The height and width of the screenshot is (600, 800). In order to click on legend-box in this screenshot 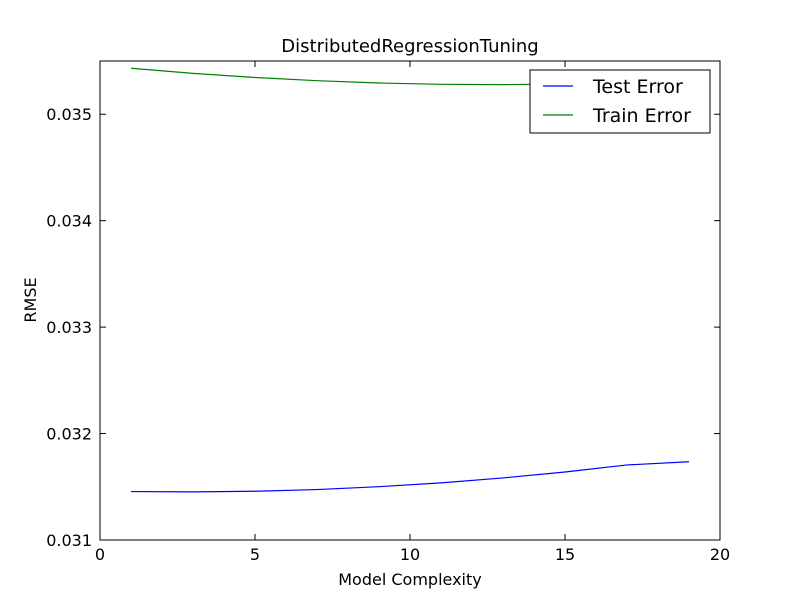, I will do `click(620, 101)`.